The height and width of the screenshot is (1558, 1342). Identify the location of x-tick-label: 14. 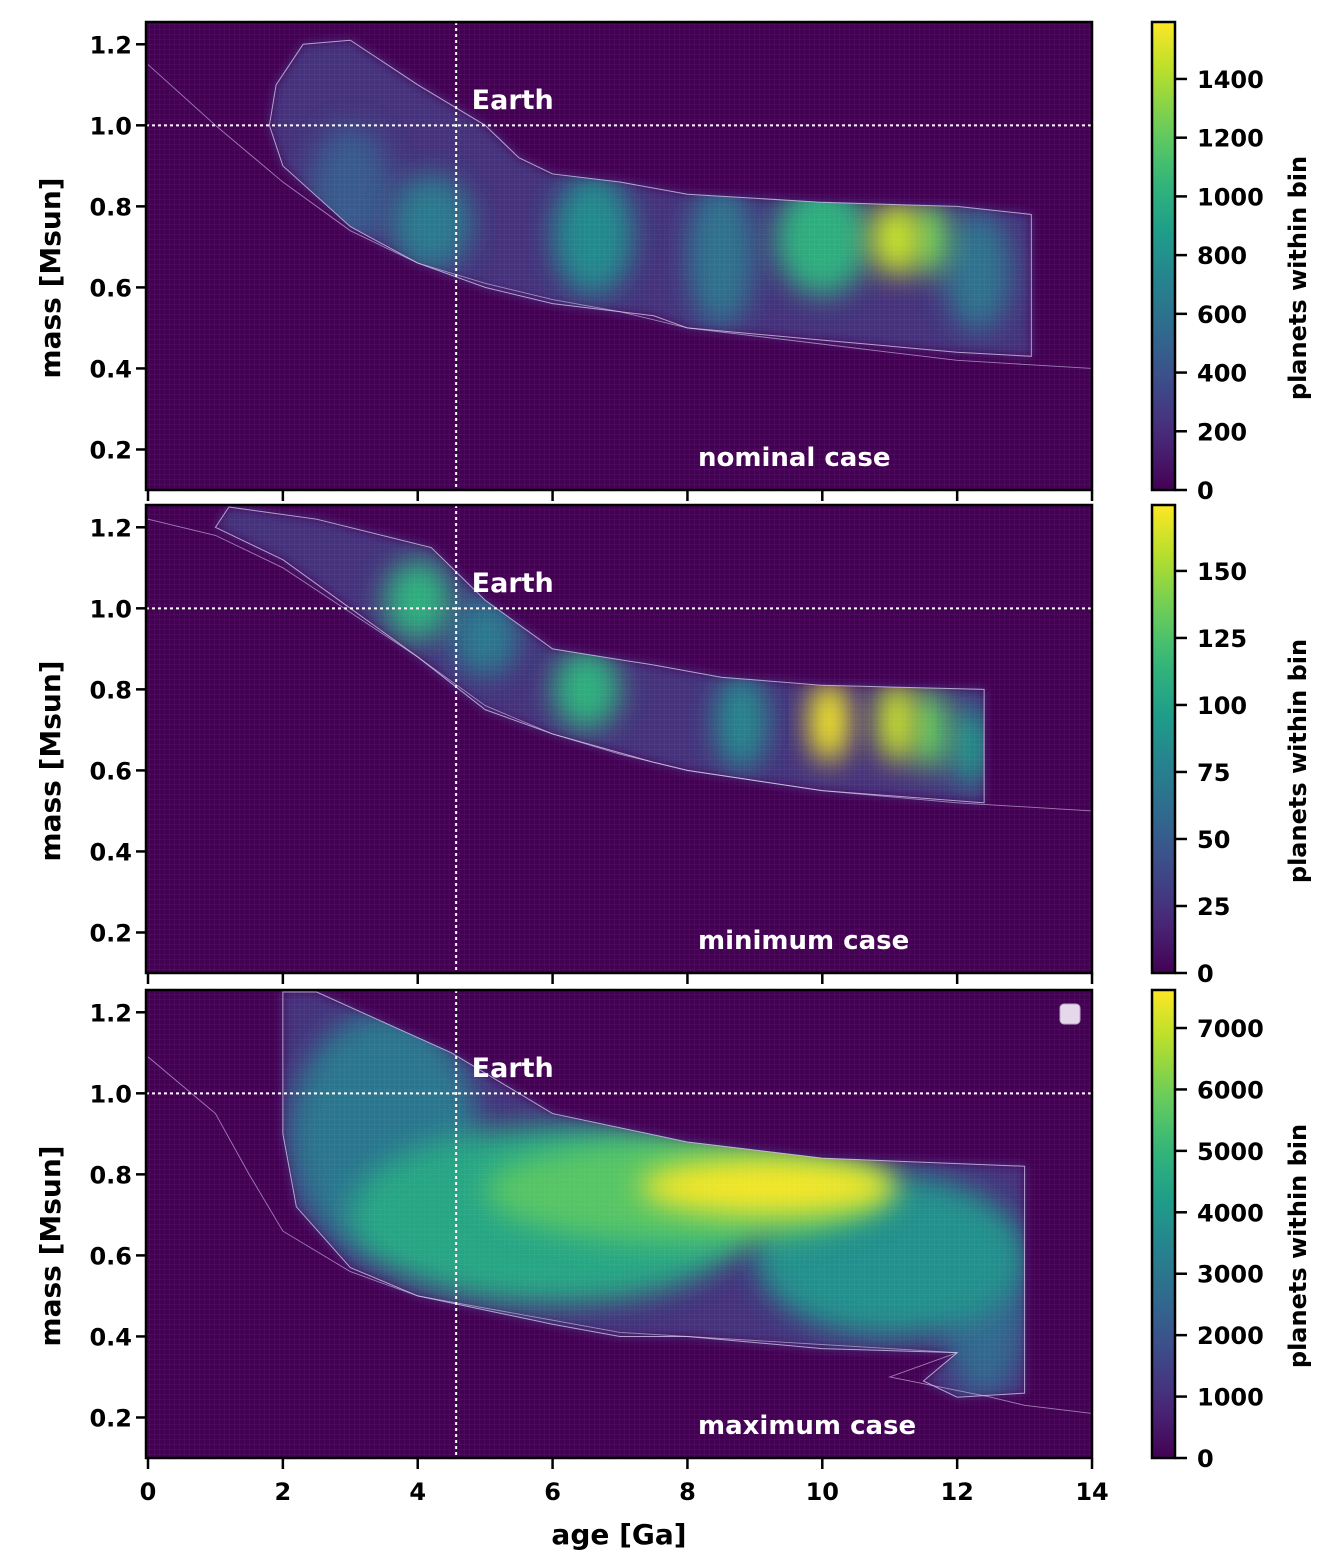
(1091, 1492).